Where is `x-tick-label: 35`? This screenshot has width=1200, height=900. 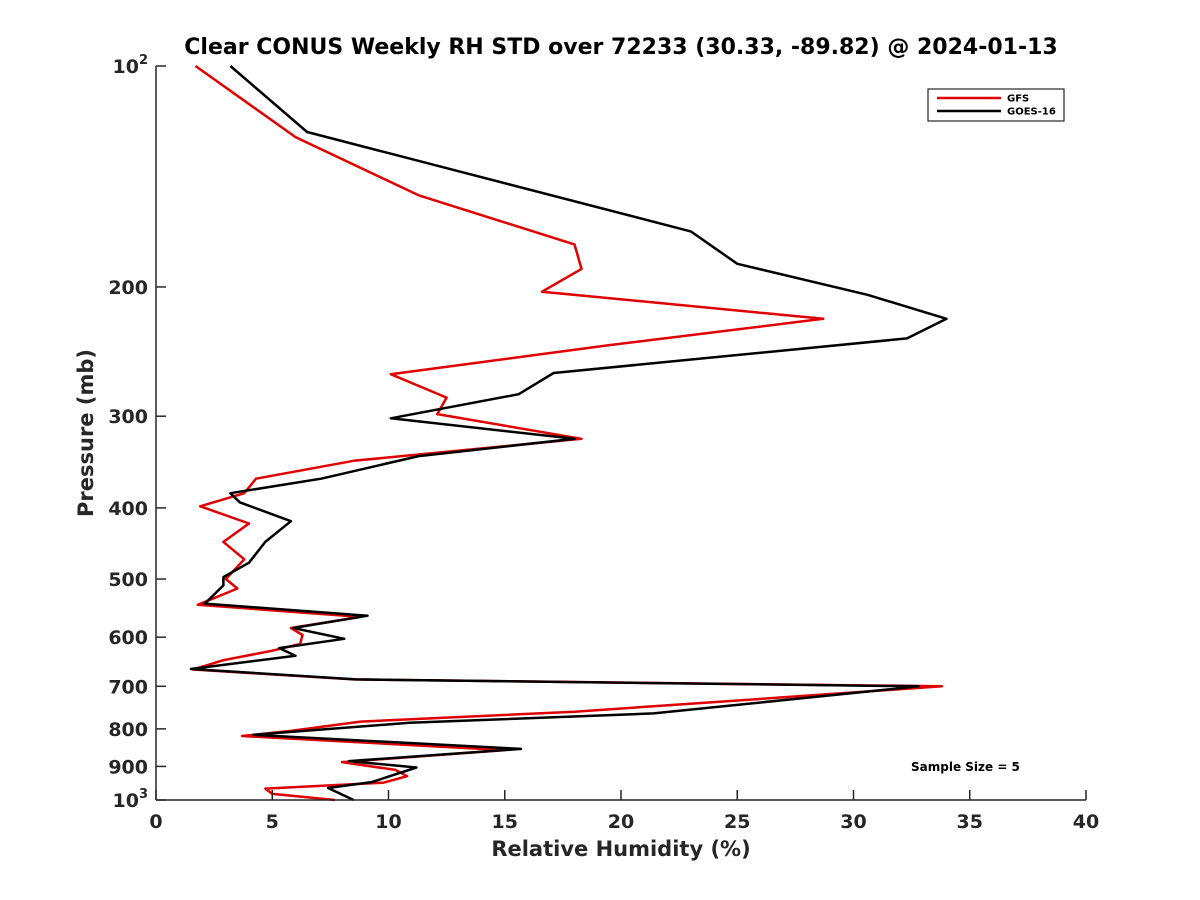
x-tick-label: 35 is located at coordinates (970, 822).